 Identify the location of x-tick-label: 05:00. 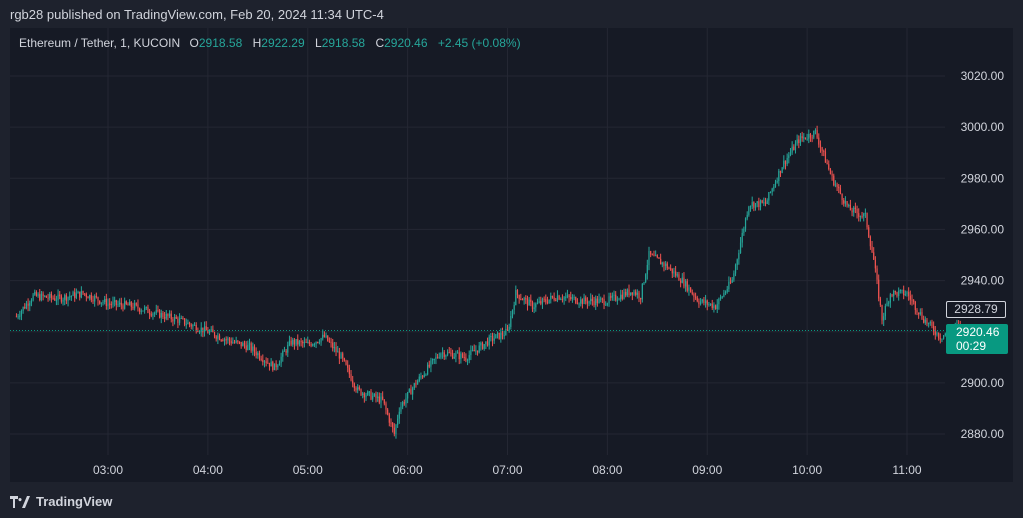
(308, 470).